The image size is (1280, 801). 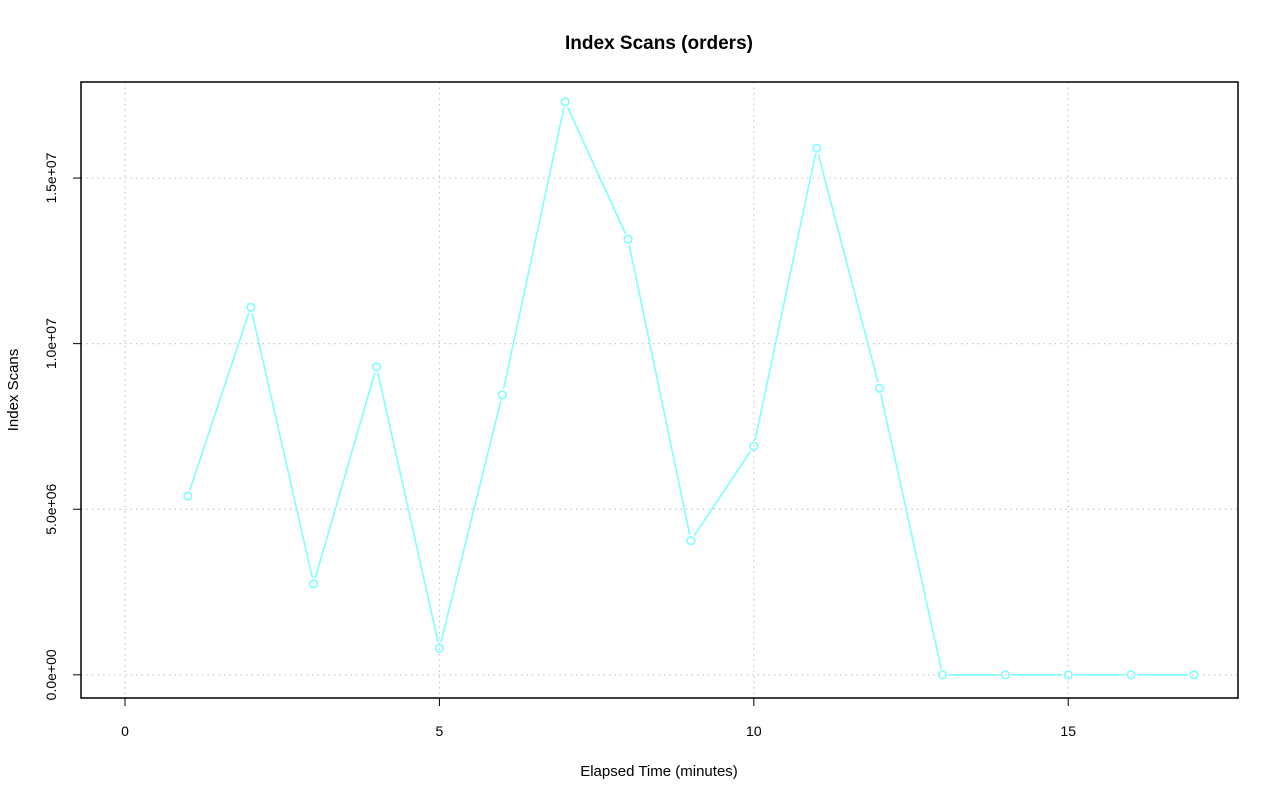 I want to click on x-axis: 0 5 10 15, so click(x=598, y=718).